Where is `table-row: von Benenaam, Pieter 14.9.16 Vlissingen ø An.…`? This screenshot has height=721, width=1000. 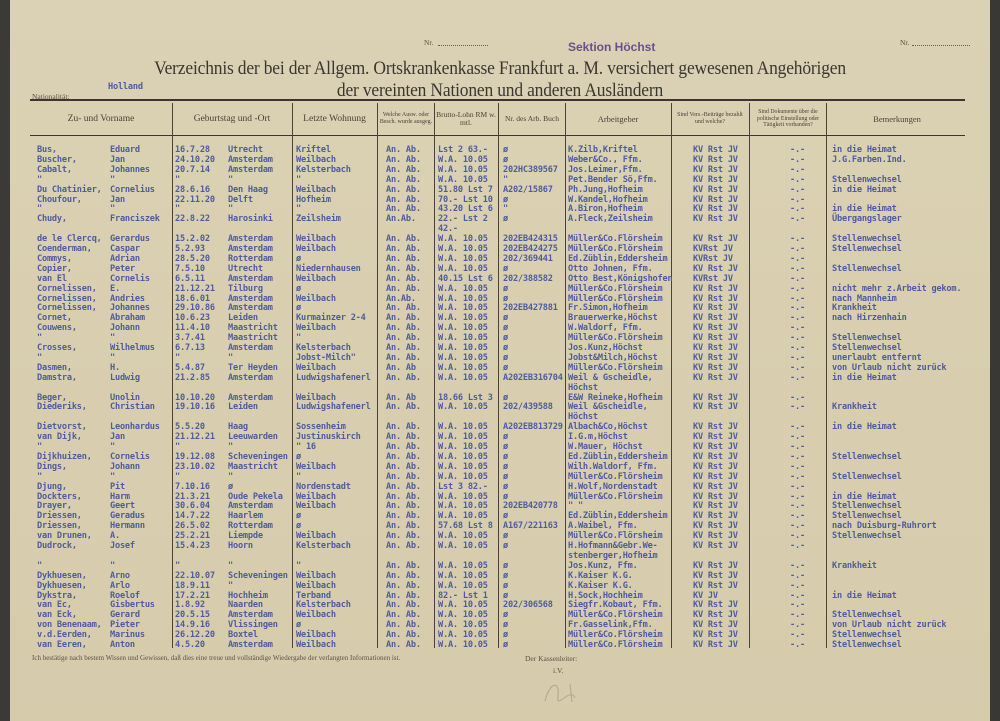
table-row: von Benenaam, Pieter 14.9.16 Vlissingen ø An.… is located at coordinates (500, 625).